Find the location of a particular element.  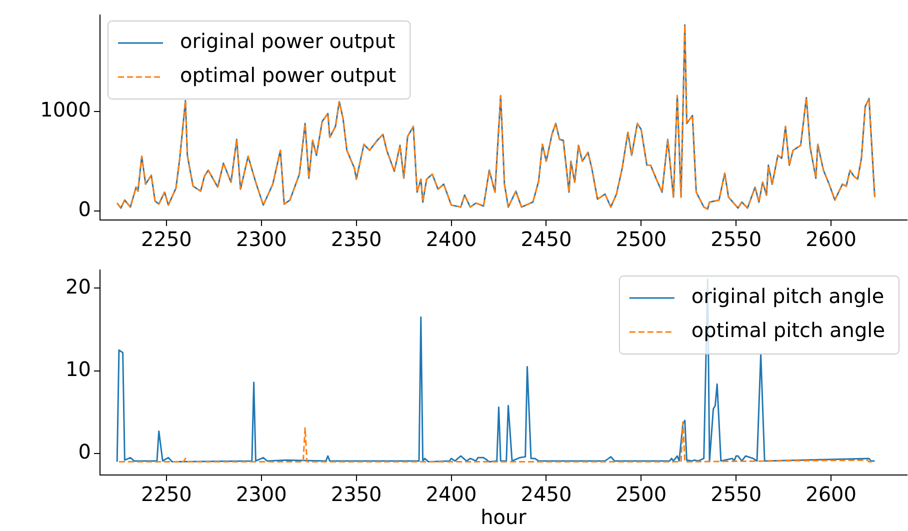

legend-label: original pitch angle is located at coordinates (787, 296).